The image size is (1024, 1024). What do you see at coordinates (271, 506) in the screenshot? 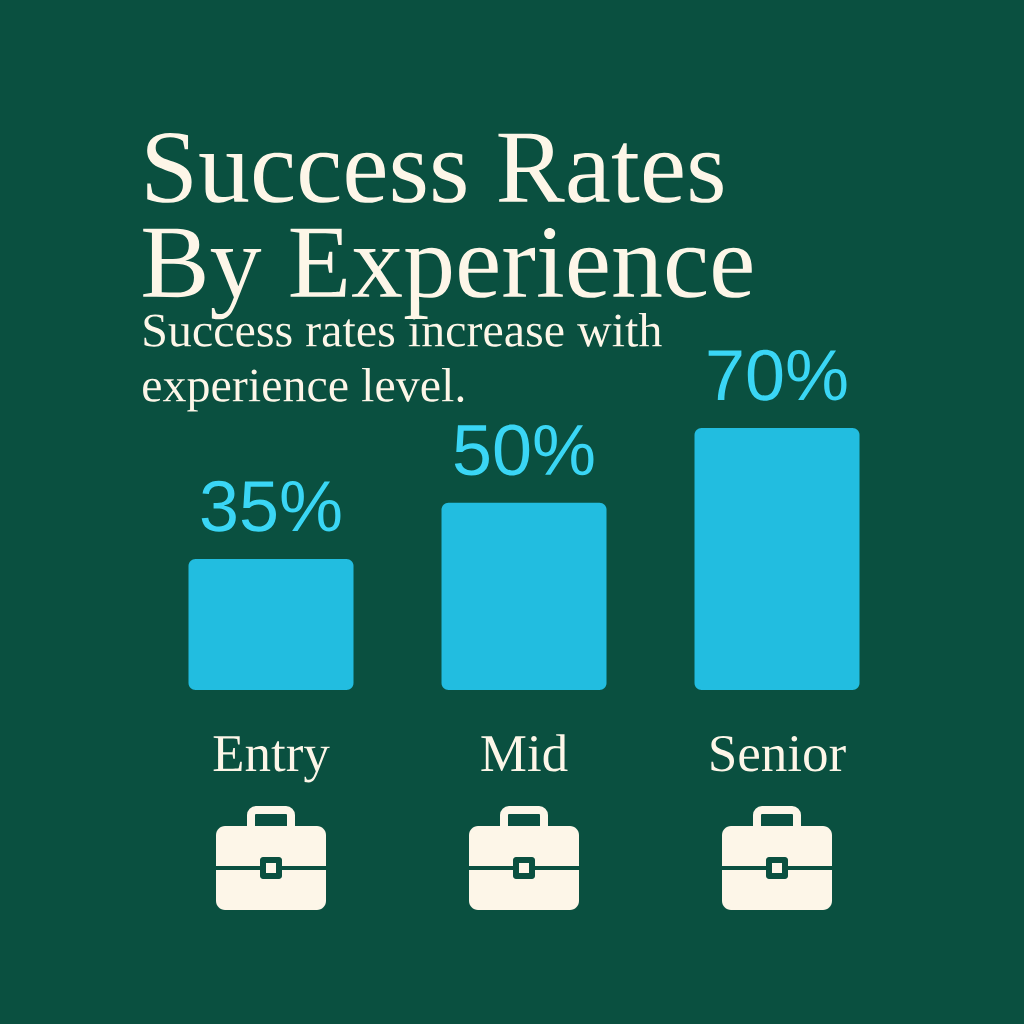
I see `data-label: 35%` at bounding box center [271, 506].